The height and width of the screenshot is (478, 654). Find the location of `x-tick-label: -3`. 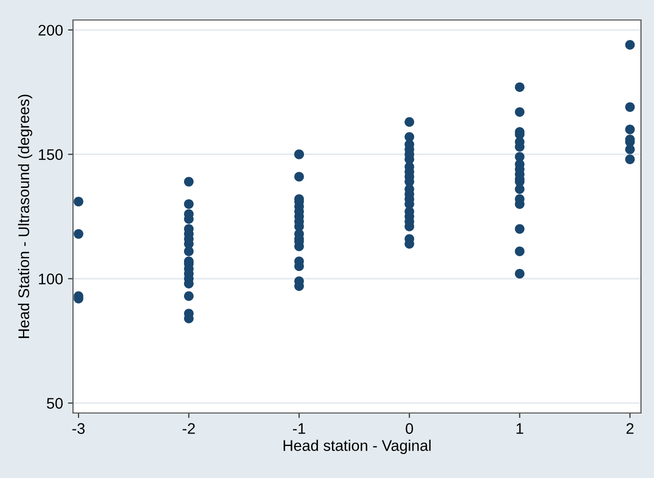

x-tick-label: -3 is located at coordinates (78, 428).